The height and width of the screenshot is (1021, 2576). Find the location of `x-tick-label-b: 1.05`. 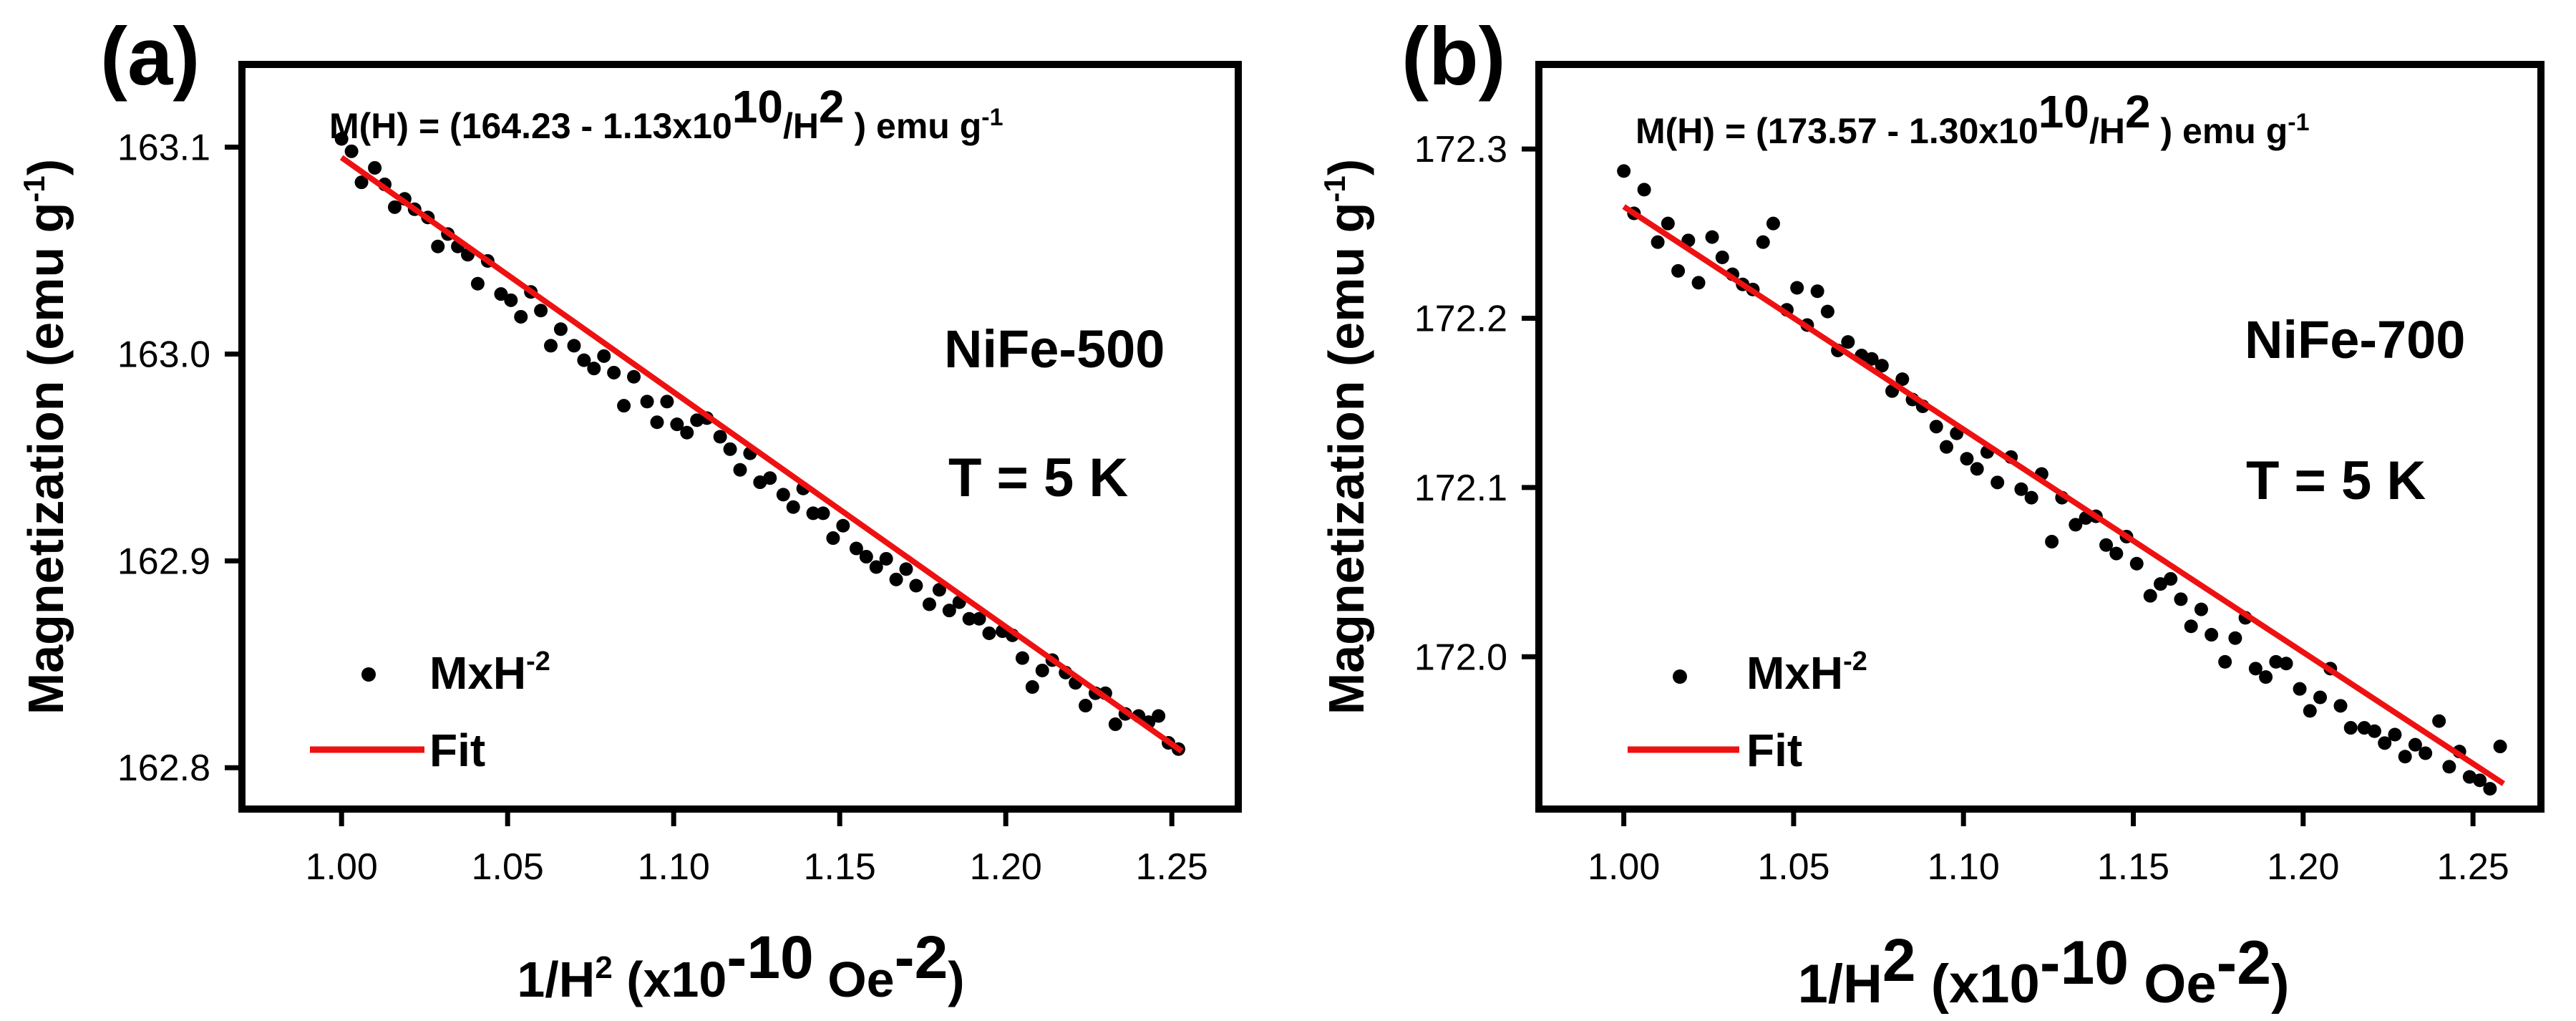

x-tick-label-b: 1.05 is located at coordinates (1793, 867).